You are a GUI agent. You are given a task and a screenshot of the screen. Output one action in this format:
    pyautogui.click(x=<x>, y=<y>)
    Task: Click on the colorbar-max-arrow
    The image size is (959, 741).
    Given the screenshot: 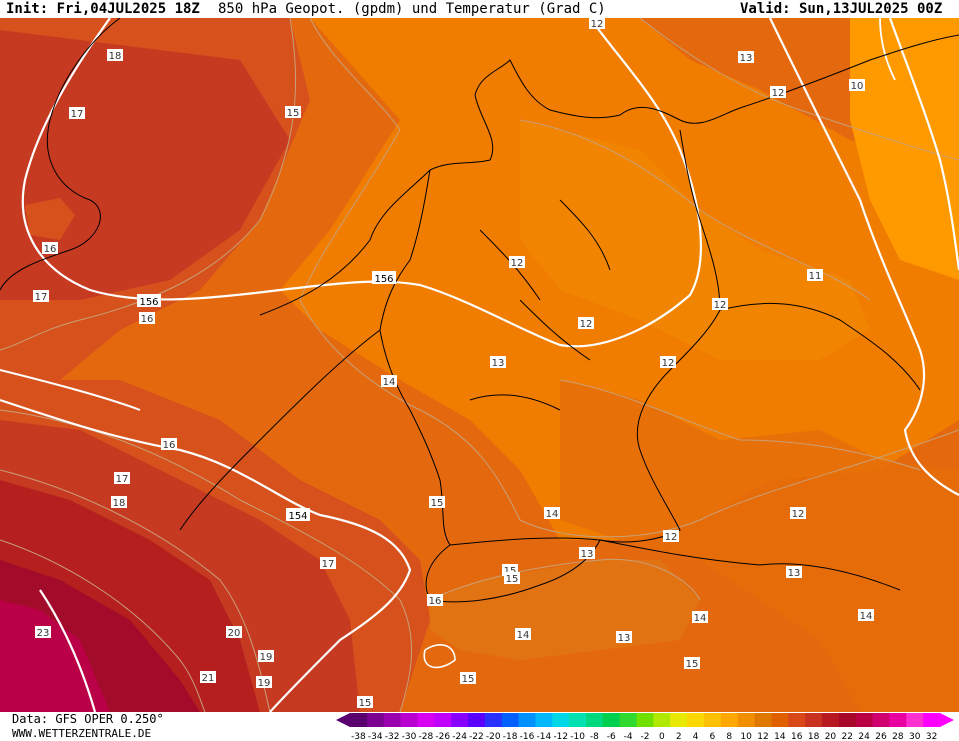 What is the action you would take?
    pyautogui.click(x=947, y=720)
    